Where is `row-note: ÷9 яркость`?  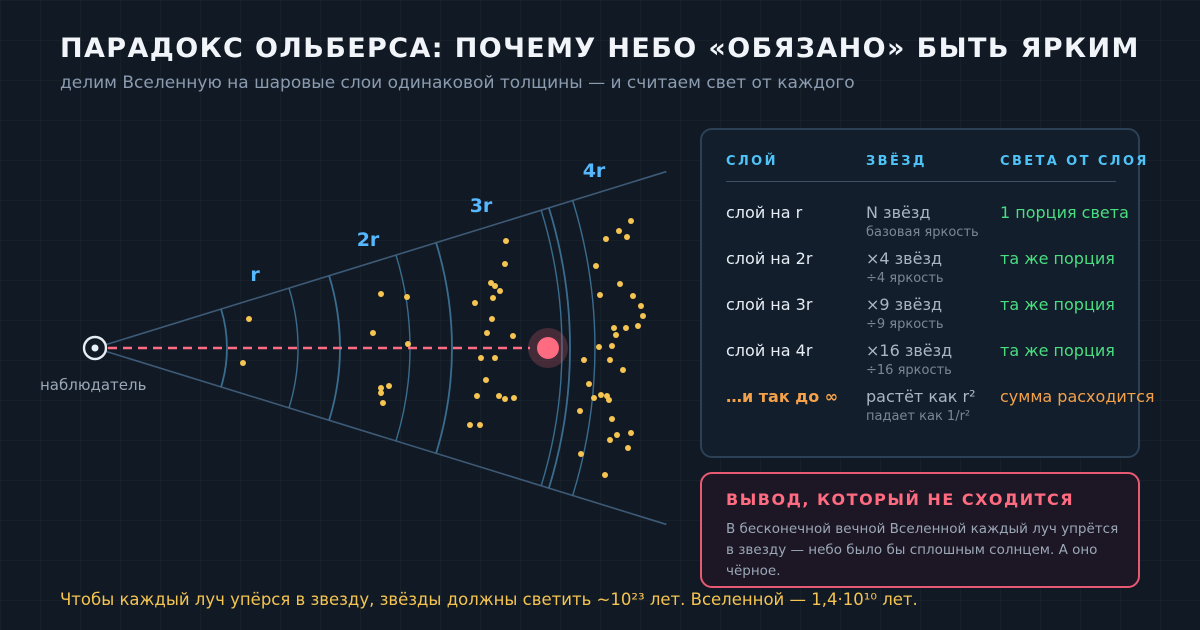
row-note: ÷9 яркость is located at coordinates (905, 324).